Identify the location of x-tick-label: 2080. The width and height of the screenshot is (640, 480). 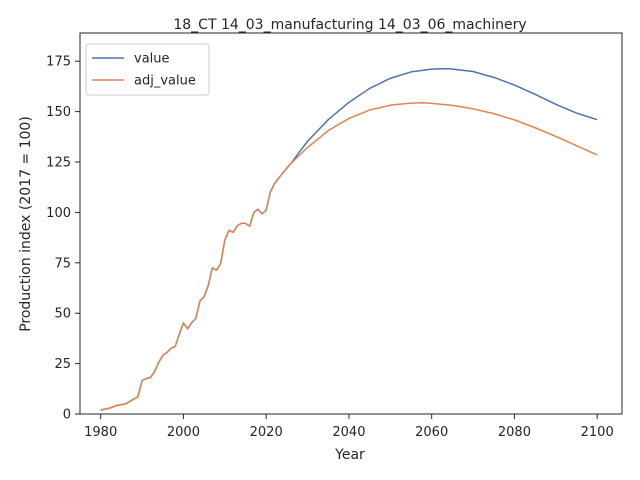
(514, 432).